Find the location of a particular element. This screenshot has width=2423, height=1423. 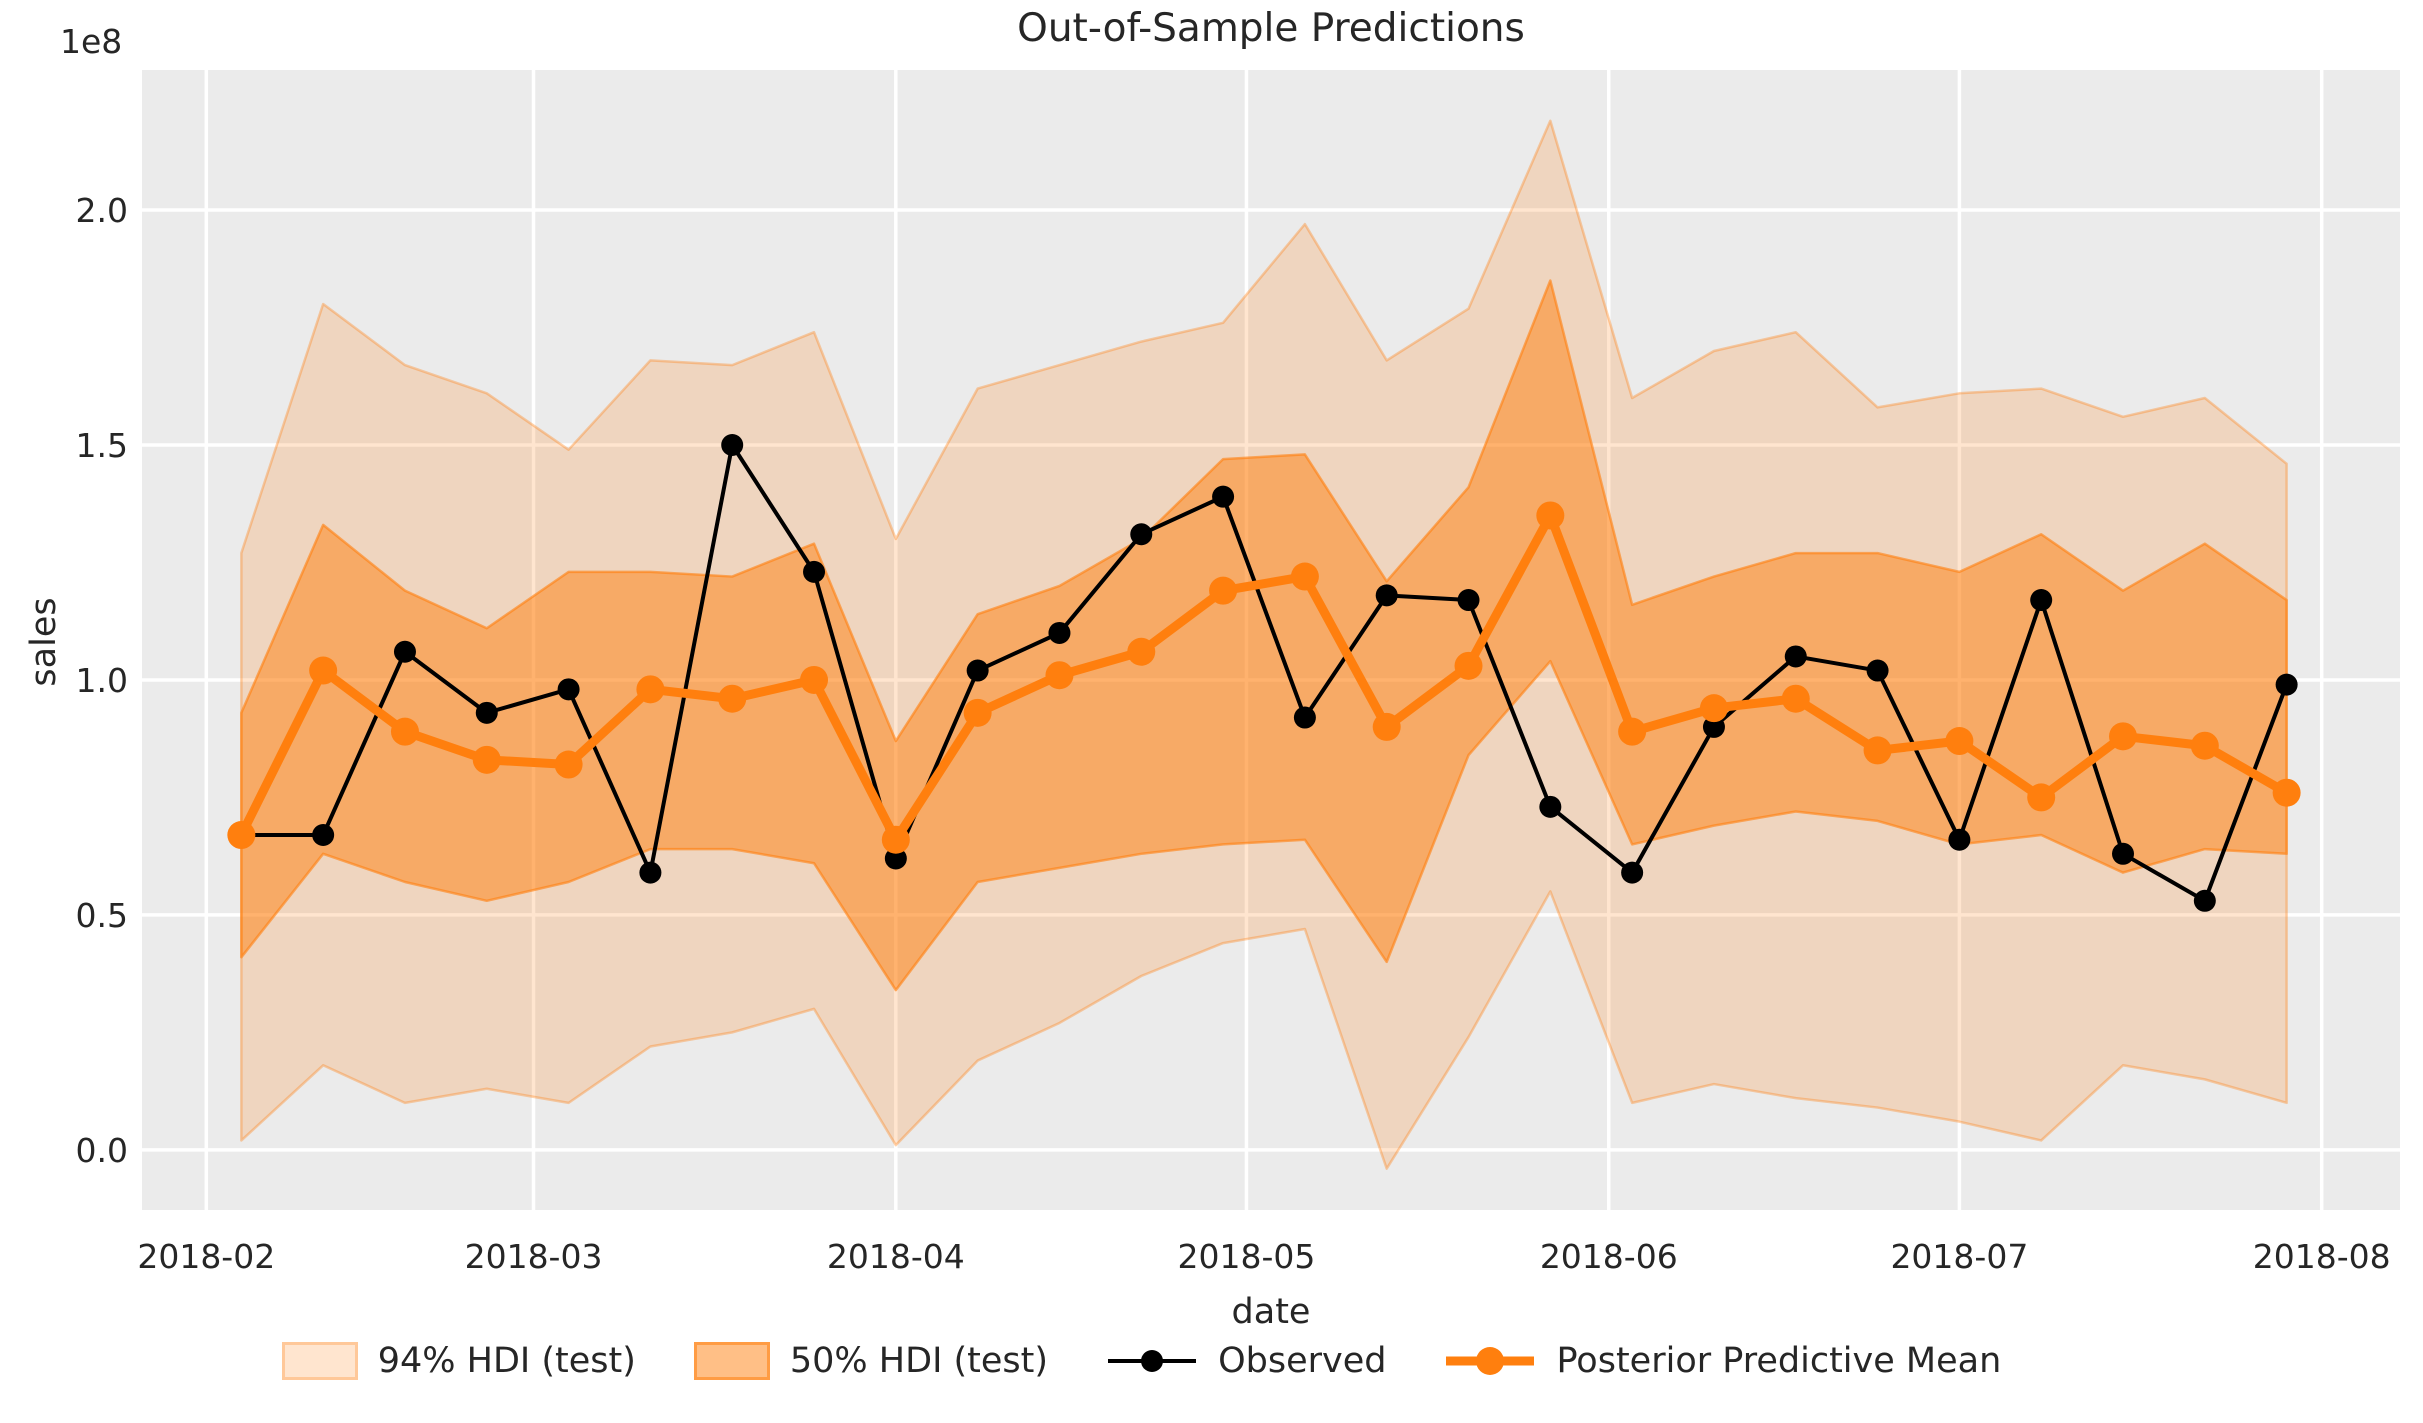

x-tick-label: 2018-08 is located at coordinates (2322, 1256).